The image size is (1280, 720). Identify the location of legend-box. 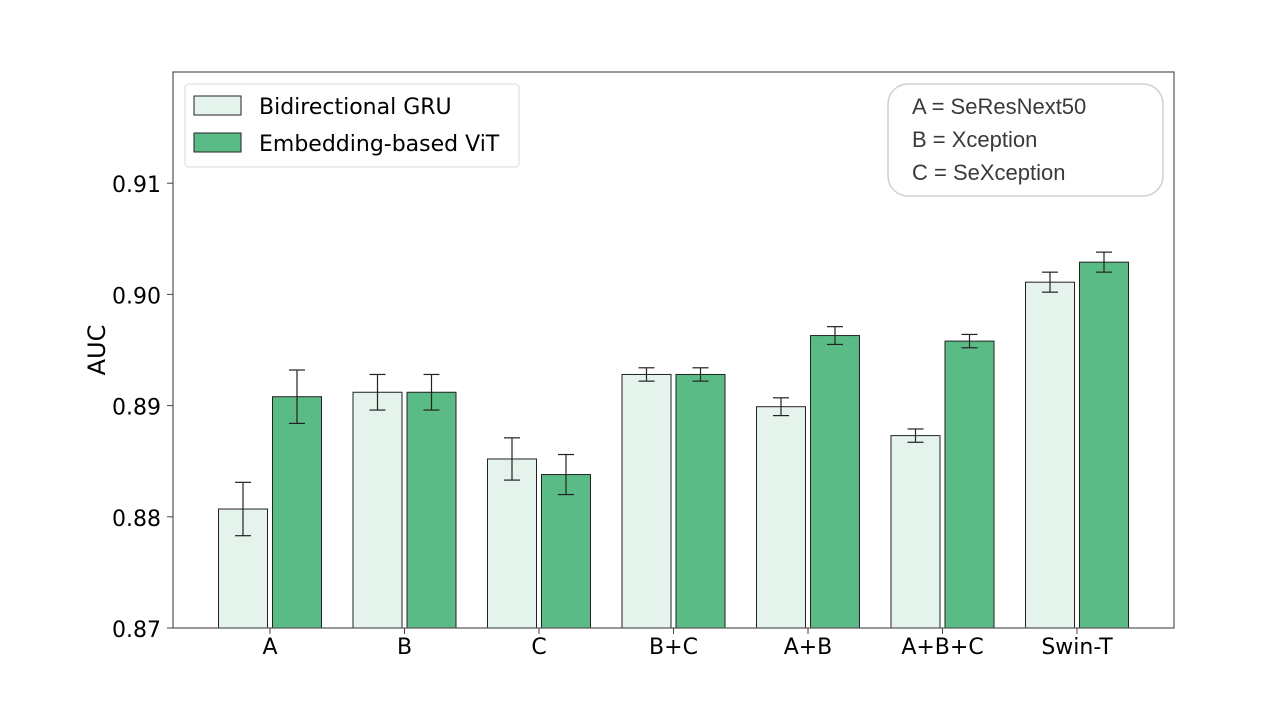
(352, 125).